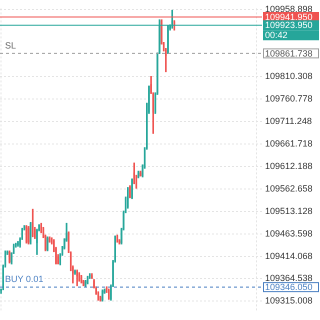  What do you see at coordinates (289, 233) in the screenshot?
I see `y-tick-label: 109463.598` at bounding box center [289, 233].